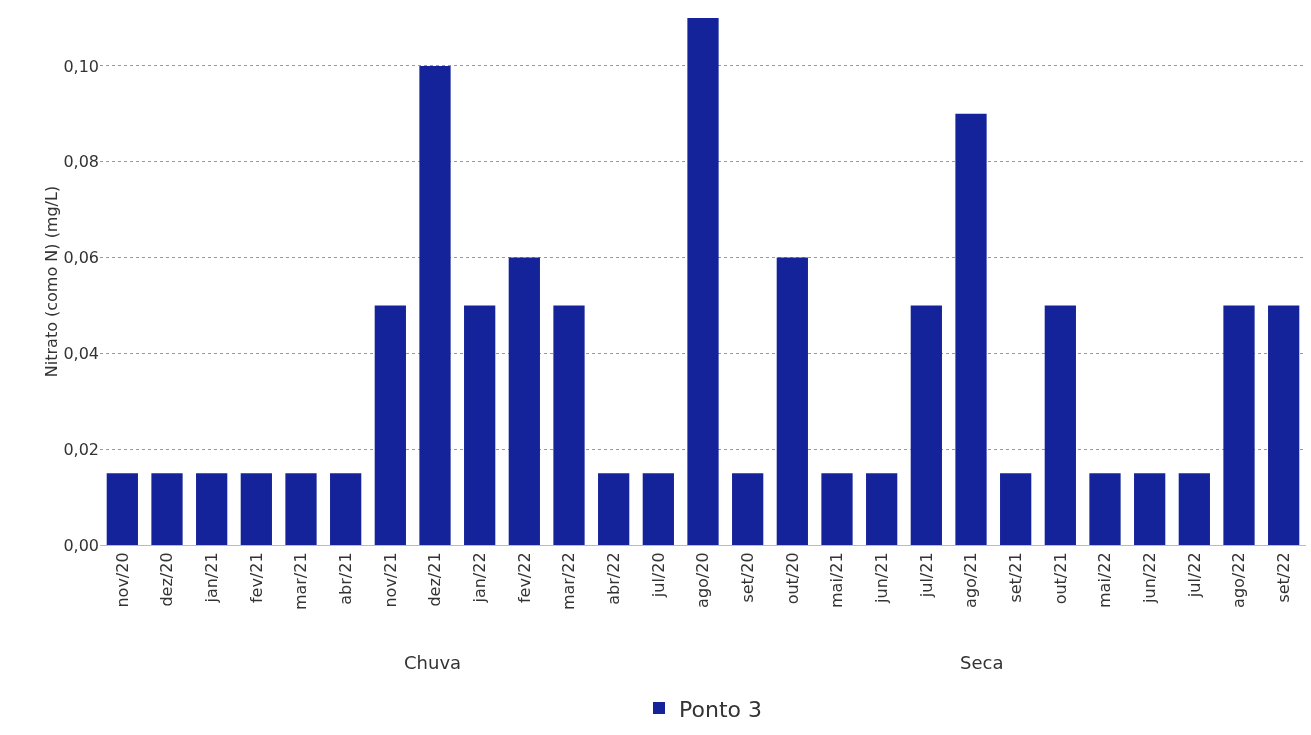 The height and width of the screenshot is (735, 1311). Describe the element at coordinates (703, 580) in the screenshot. I see `x-tick-label: ago/20` at that location.